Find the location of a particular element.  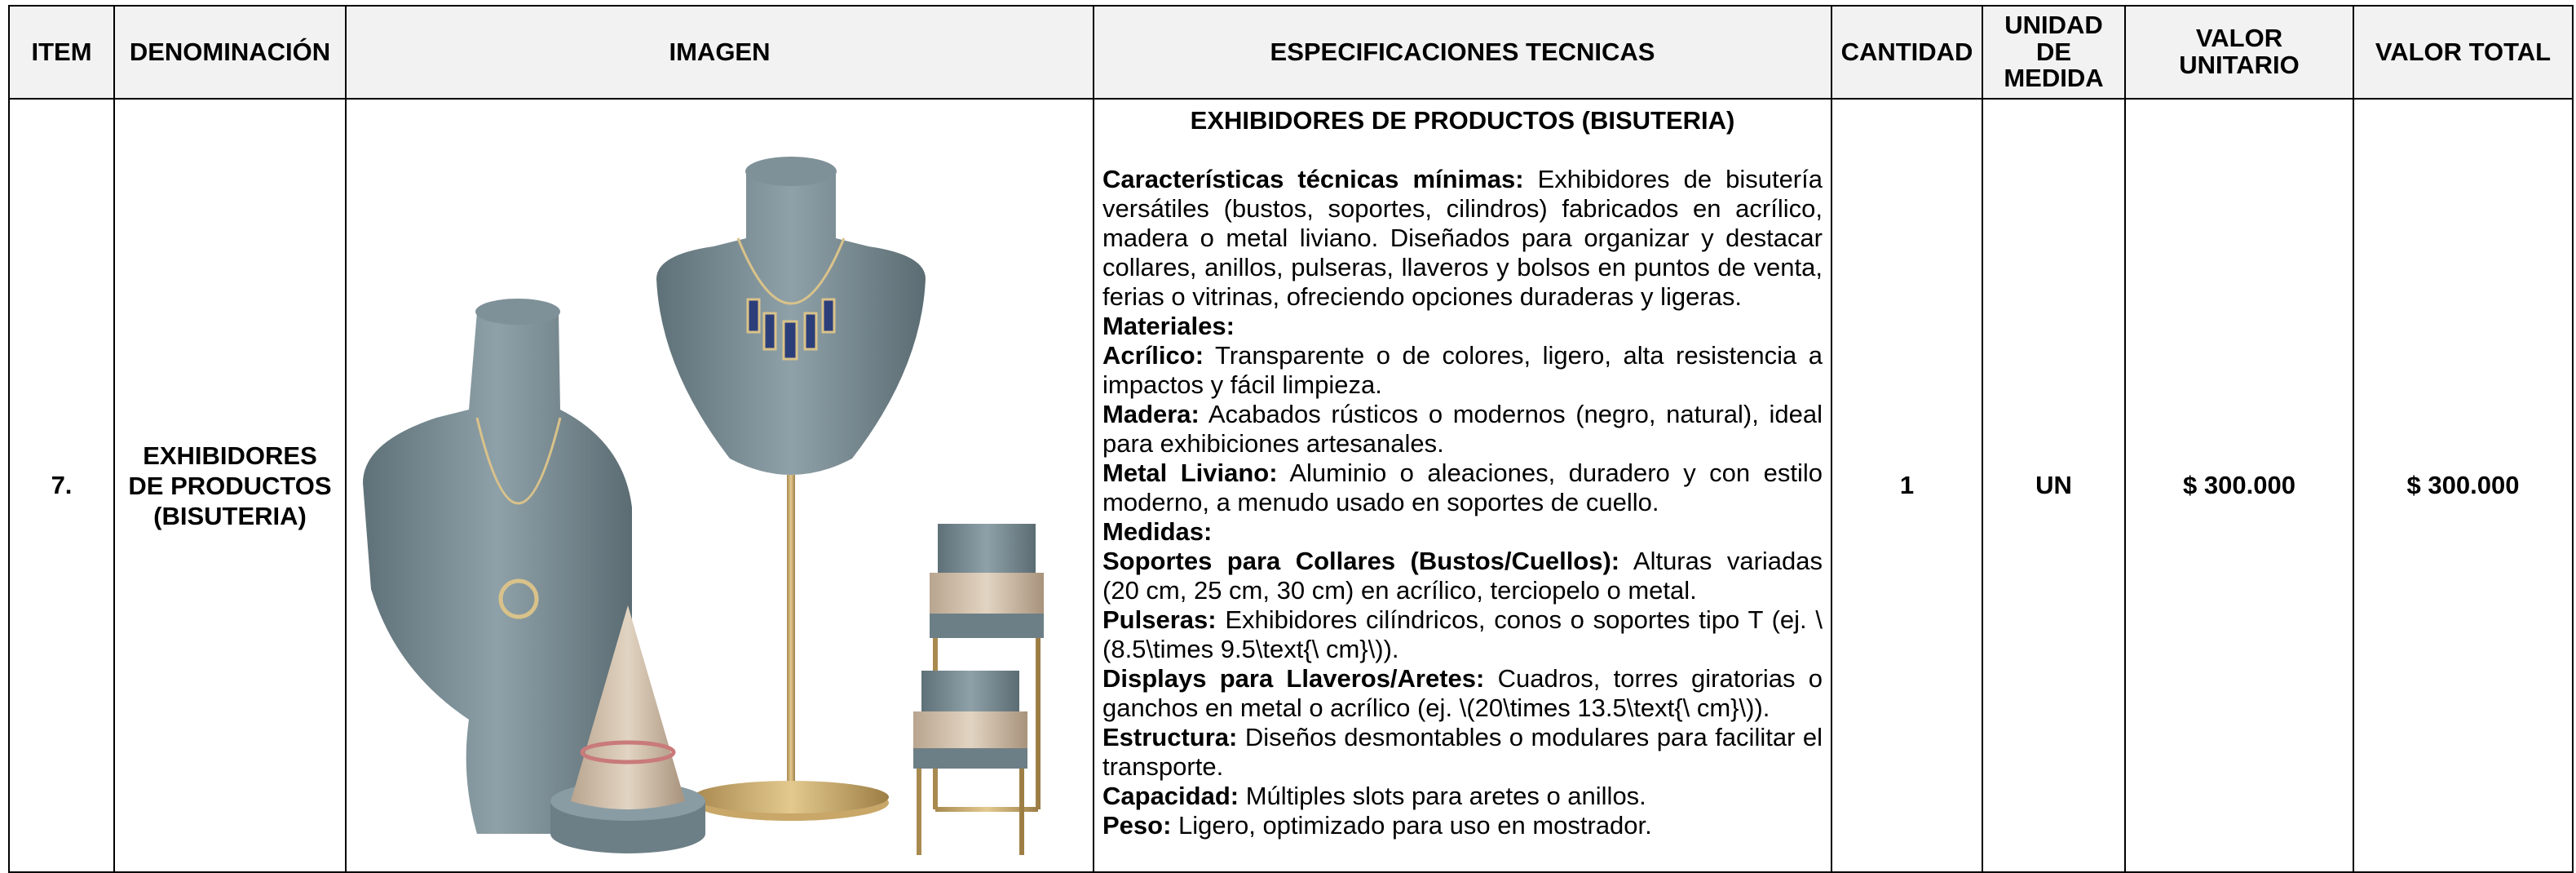

spec-label: Medidas: is located at coordinates (1157, 531).